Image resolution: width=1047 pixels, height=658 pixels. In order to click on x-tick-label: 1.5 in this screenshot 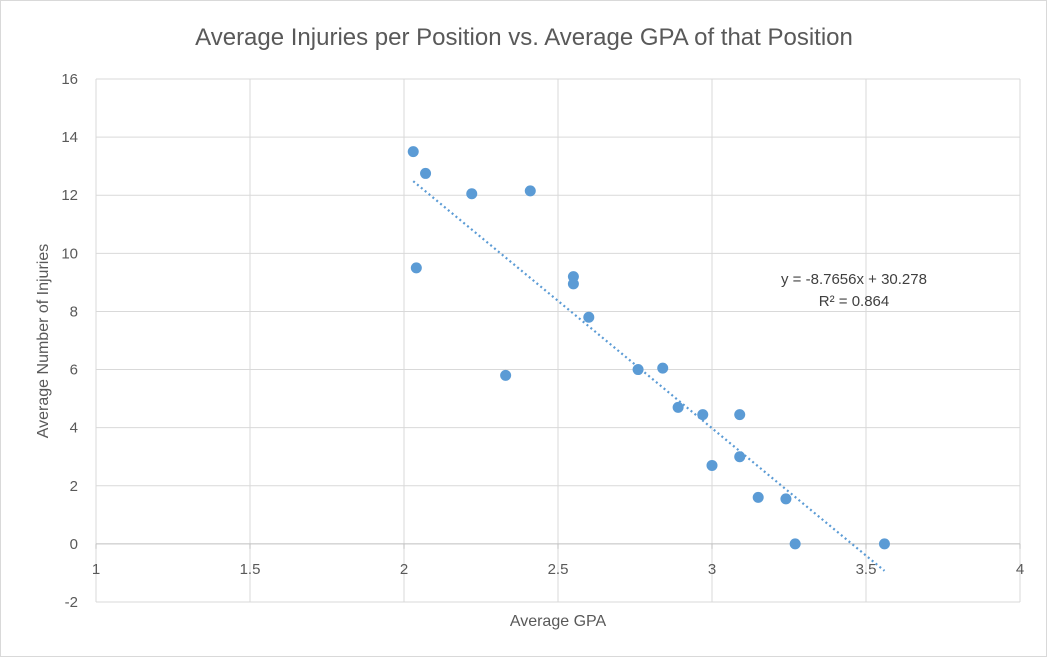, I will do `click(250, 569)`.